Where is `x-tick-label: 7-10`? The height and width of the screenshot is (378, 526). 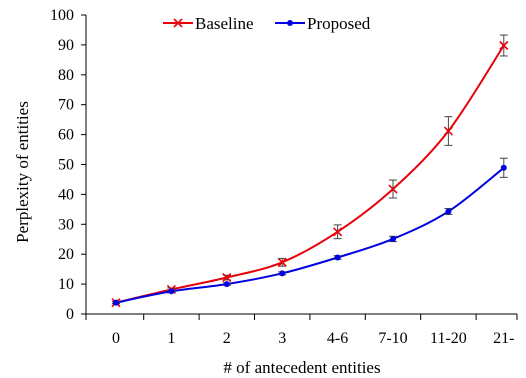 x-tick-label: 7-10 is located at coordinates (392, 338).